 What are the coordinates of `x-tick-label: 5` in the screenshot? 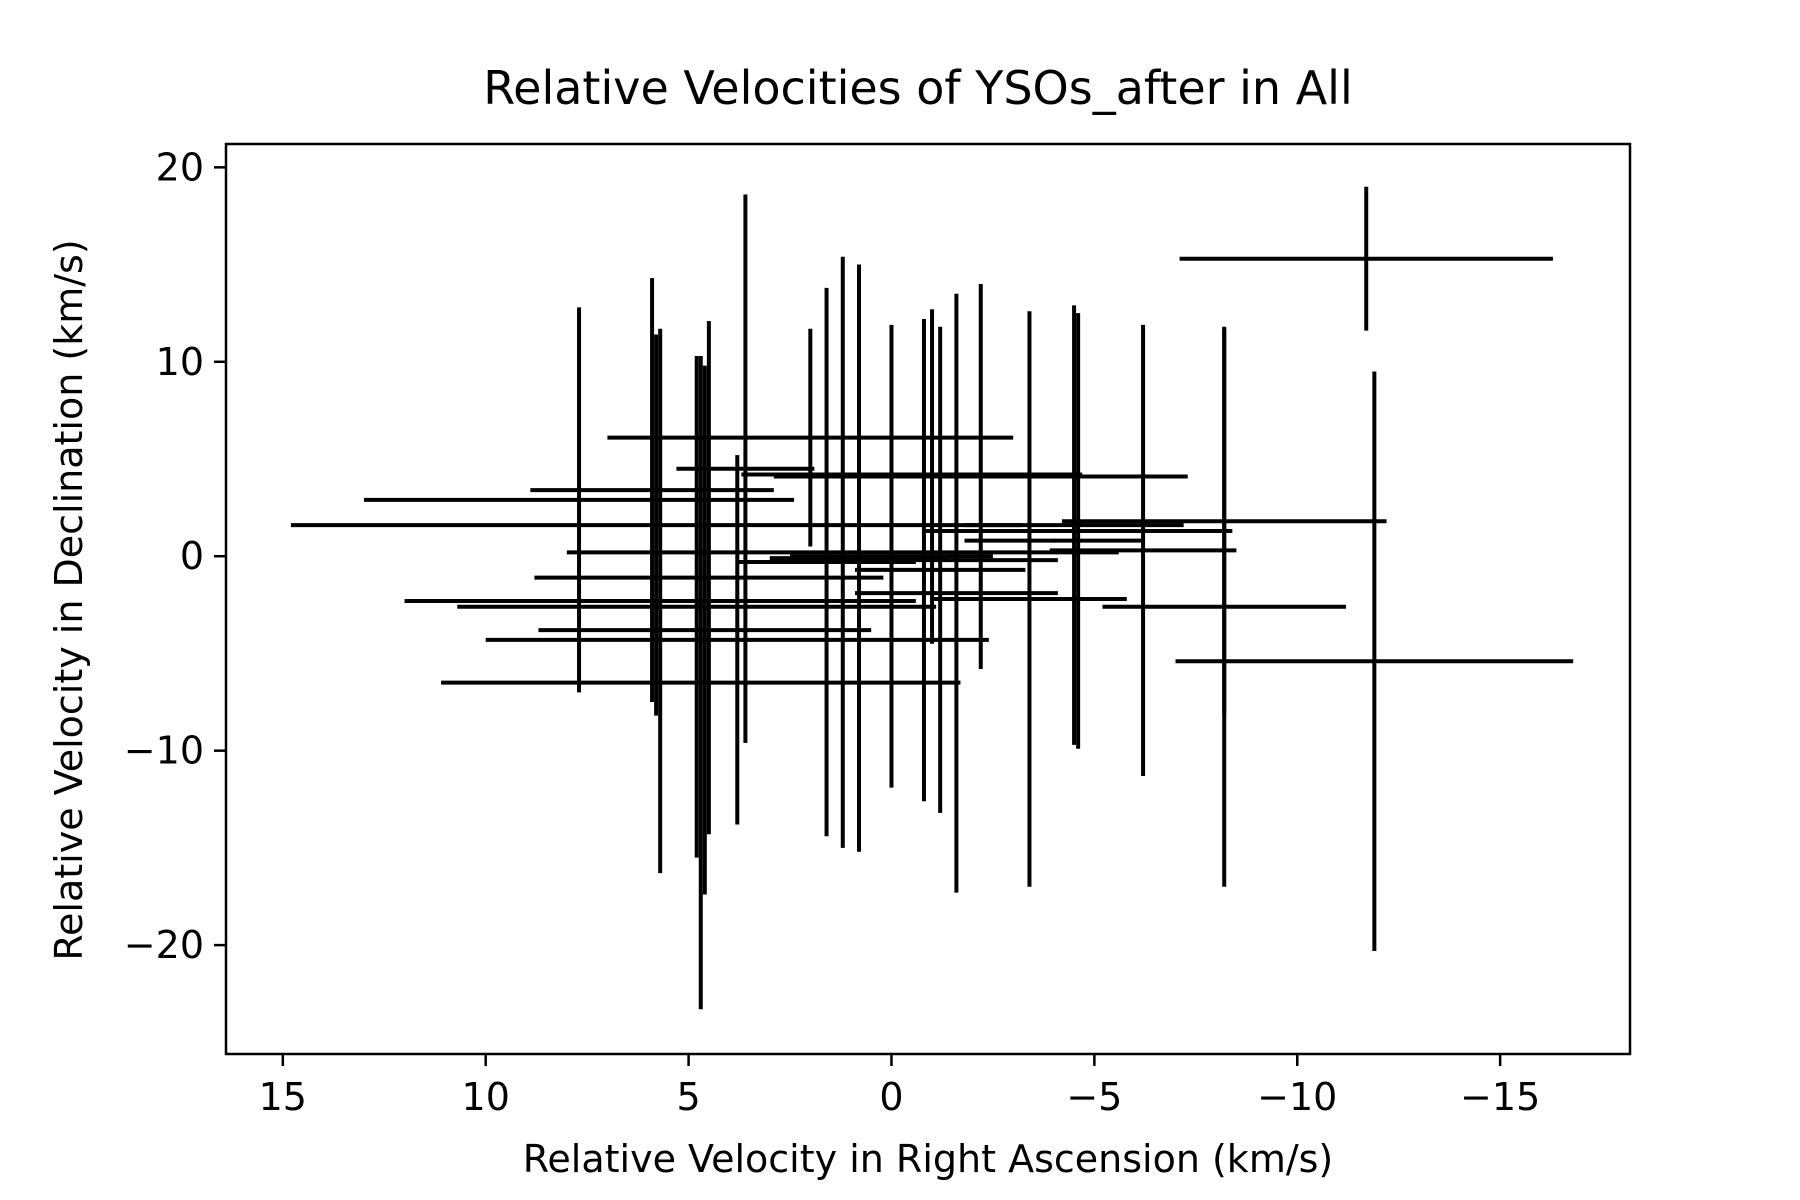 It's located at (688, 1097).